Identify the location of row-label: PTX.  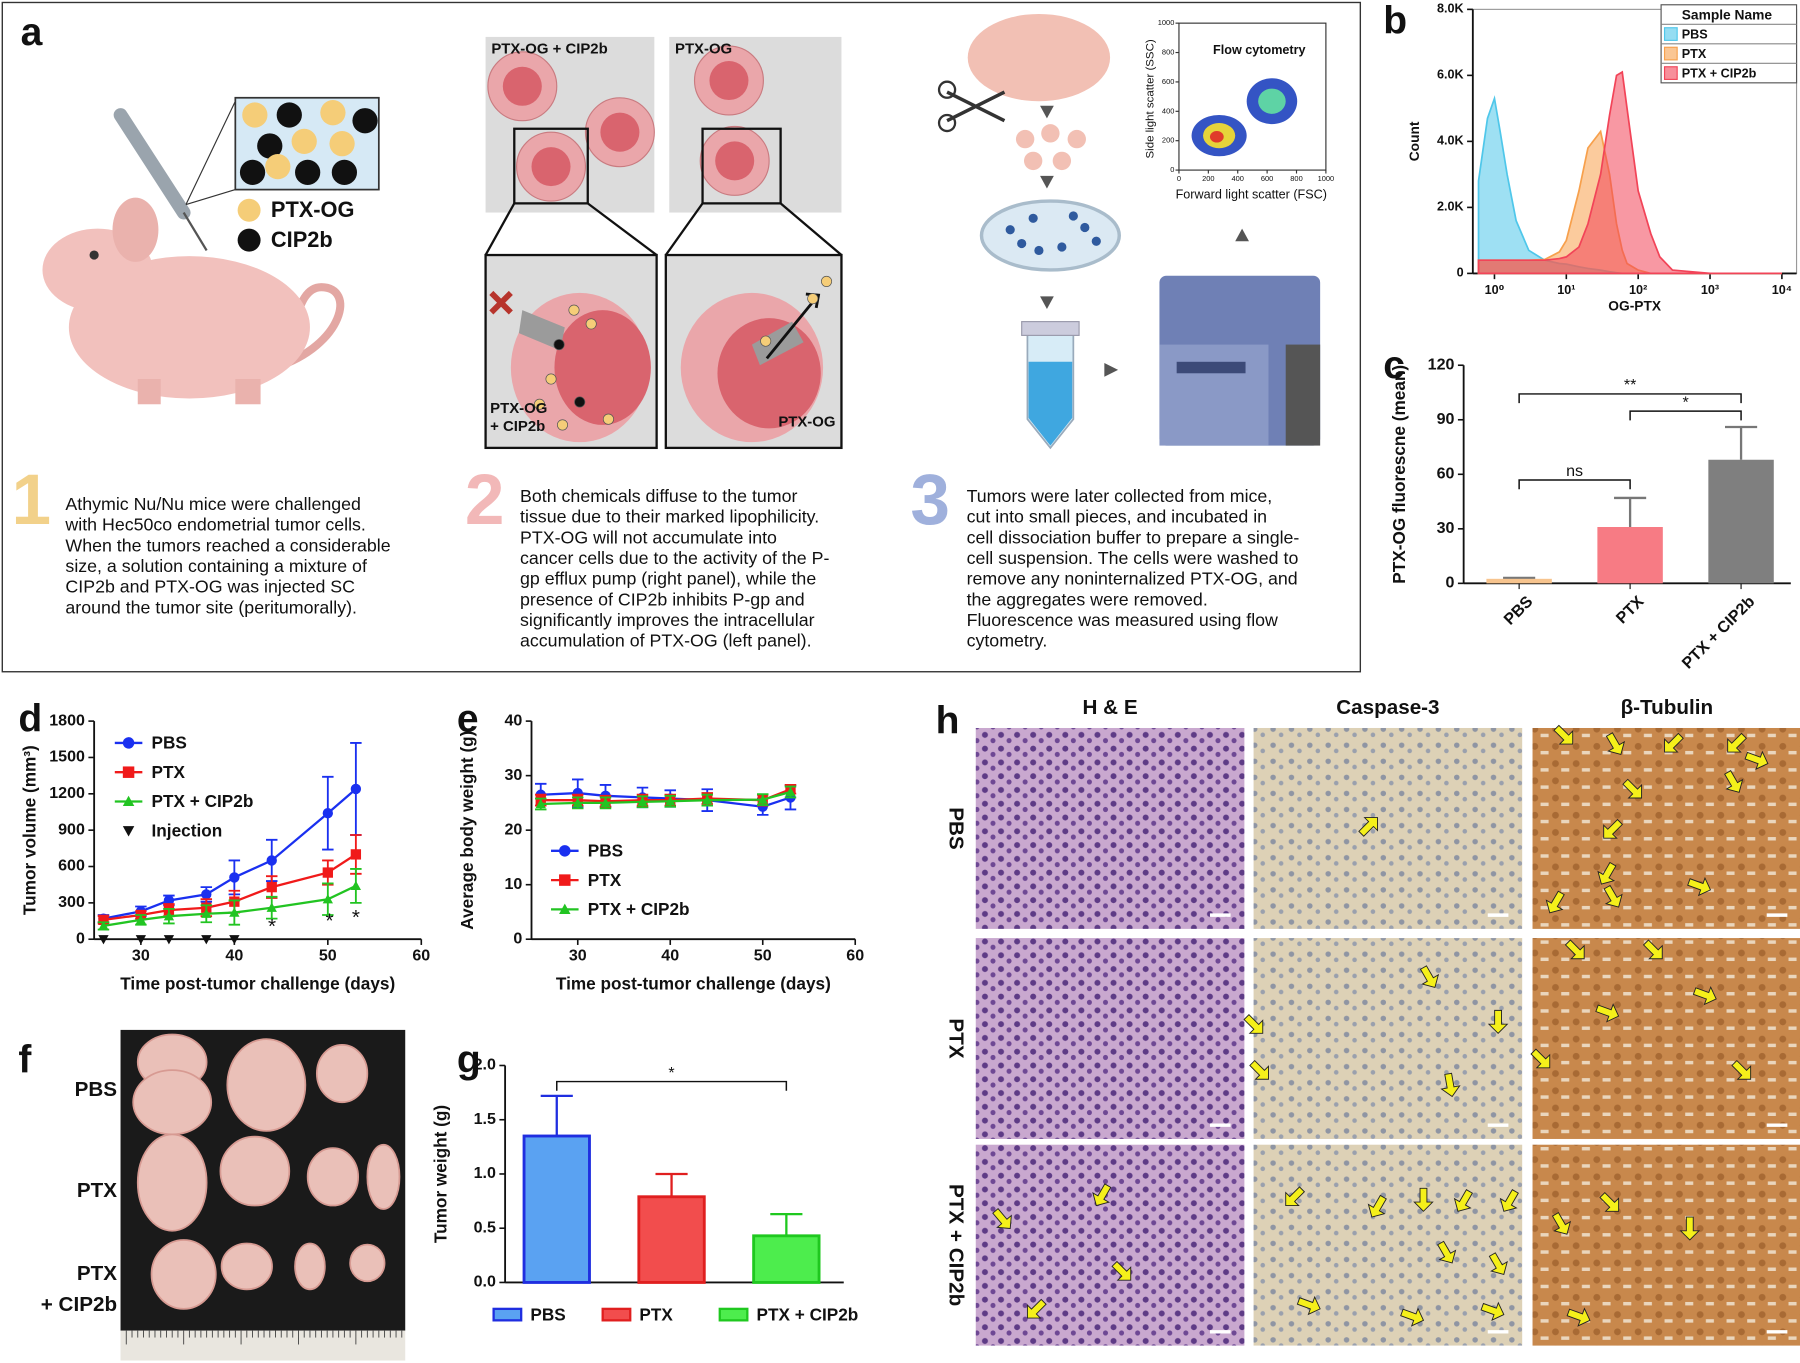
(97, 1190).